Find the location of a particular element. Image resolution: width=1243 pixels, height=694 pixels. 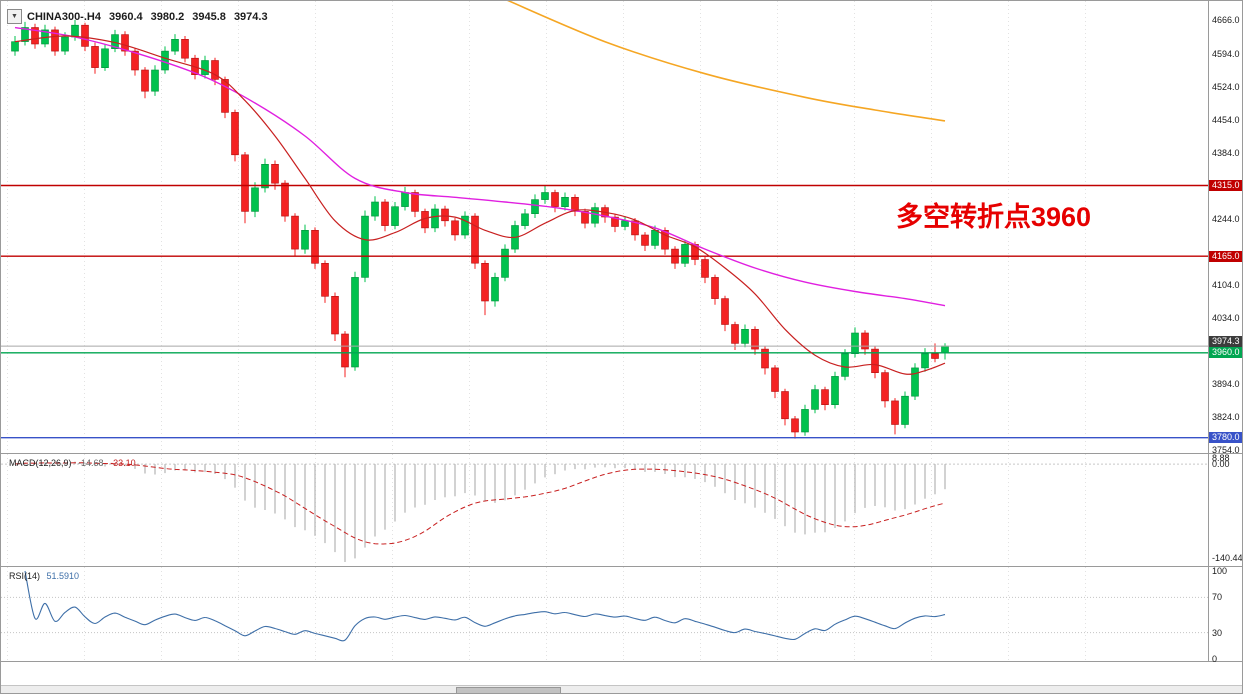

price-tick-label: 3894.0 is located at coordinates (1226, 384).